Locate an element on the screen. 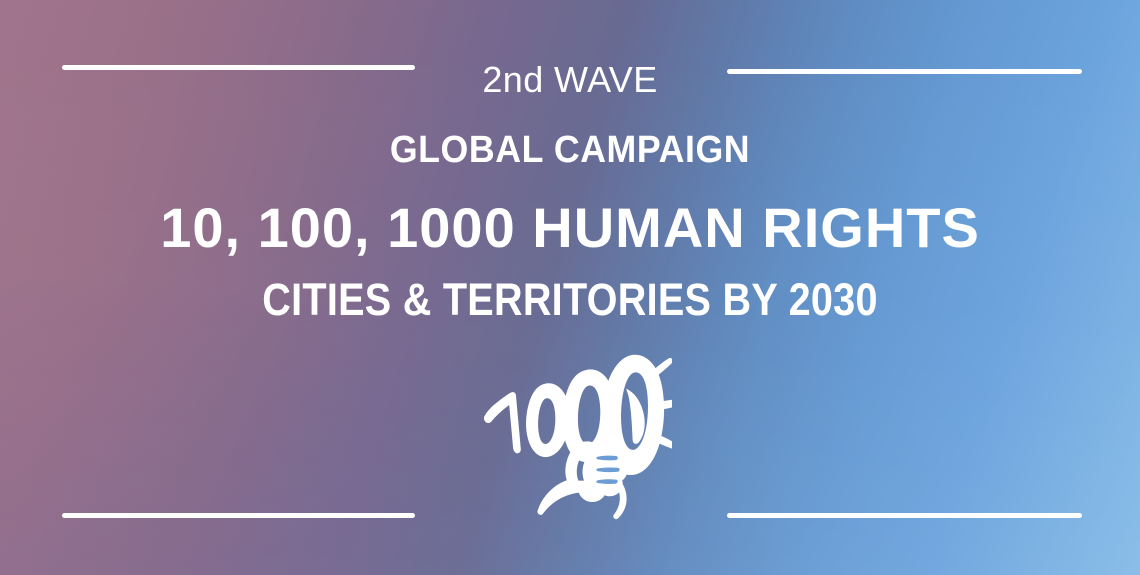 The width and height of the screenshot is (1140, 575). decorative-rule-top-right is located at coordinates (904, 71).